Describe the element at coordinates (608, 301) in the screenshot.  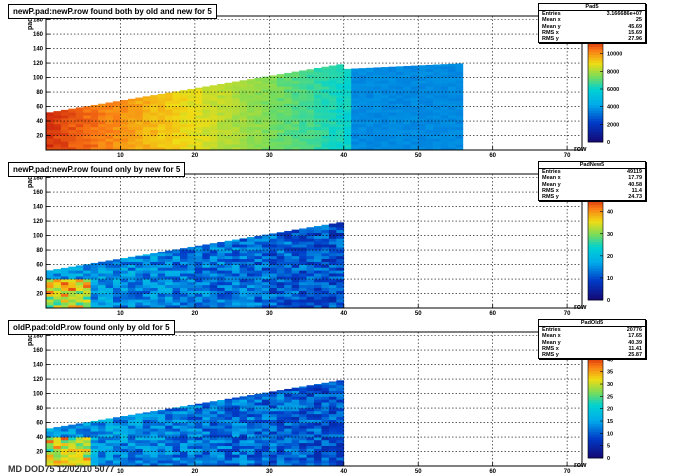
I see `colorbar-tick-label: 0` at that location.